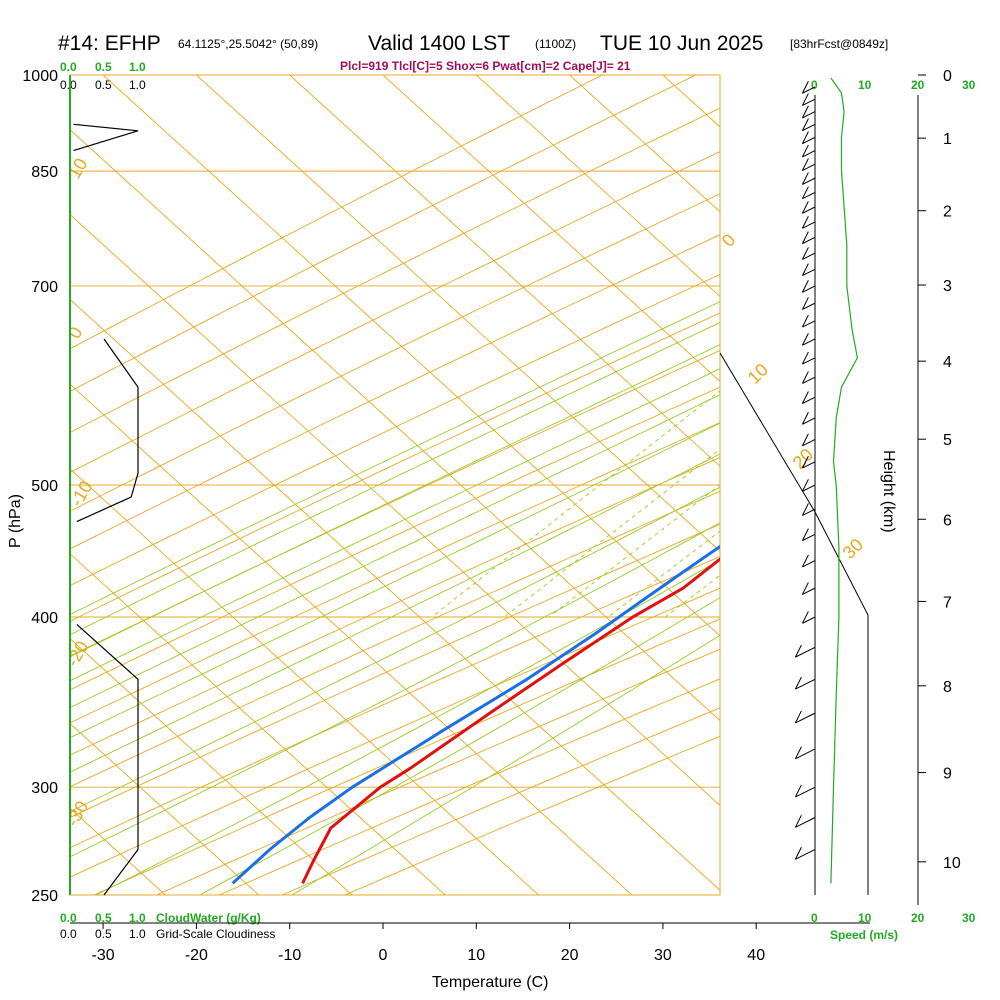  Describe the element at coordinates (476, 955) in the screenshot. I see `x-tick-label: 10` at that location.